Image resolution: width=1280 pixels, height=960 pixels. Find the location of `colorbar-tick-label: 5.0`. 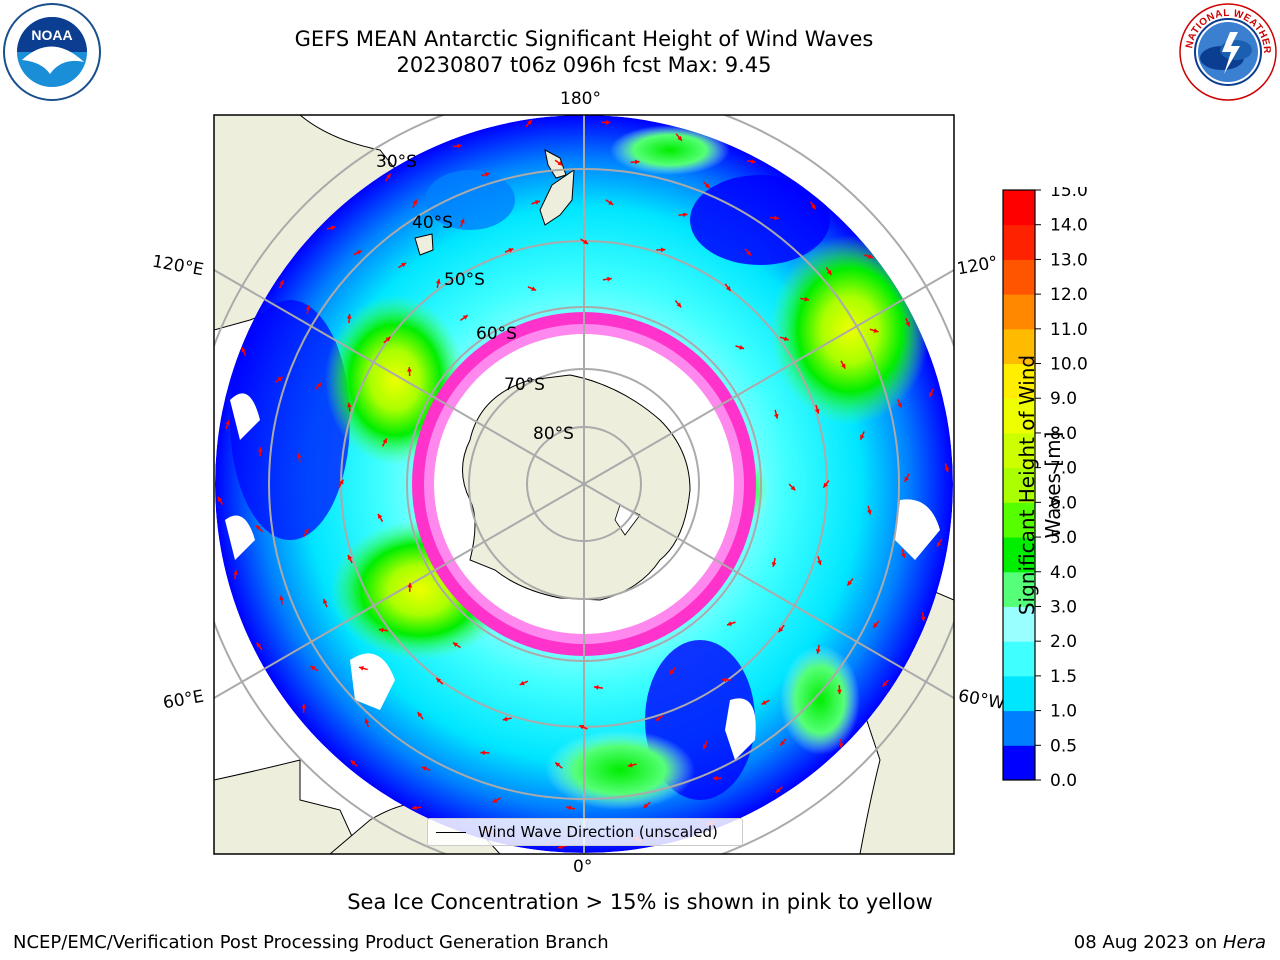

colorbar-tick-label: 5.0 is located at coordinates (1063, 538).